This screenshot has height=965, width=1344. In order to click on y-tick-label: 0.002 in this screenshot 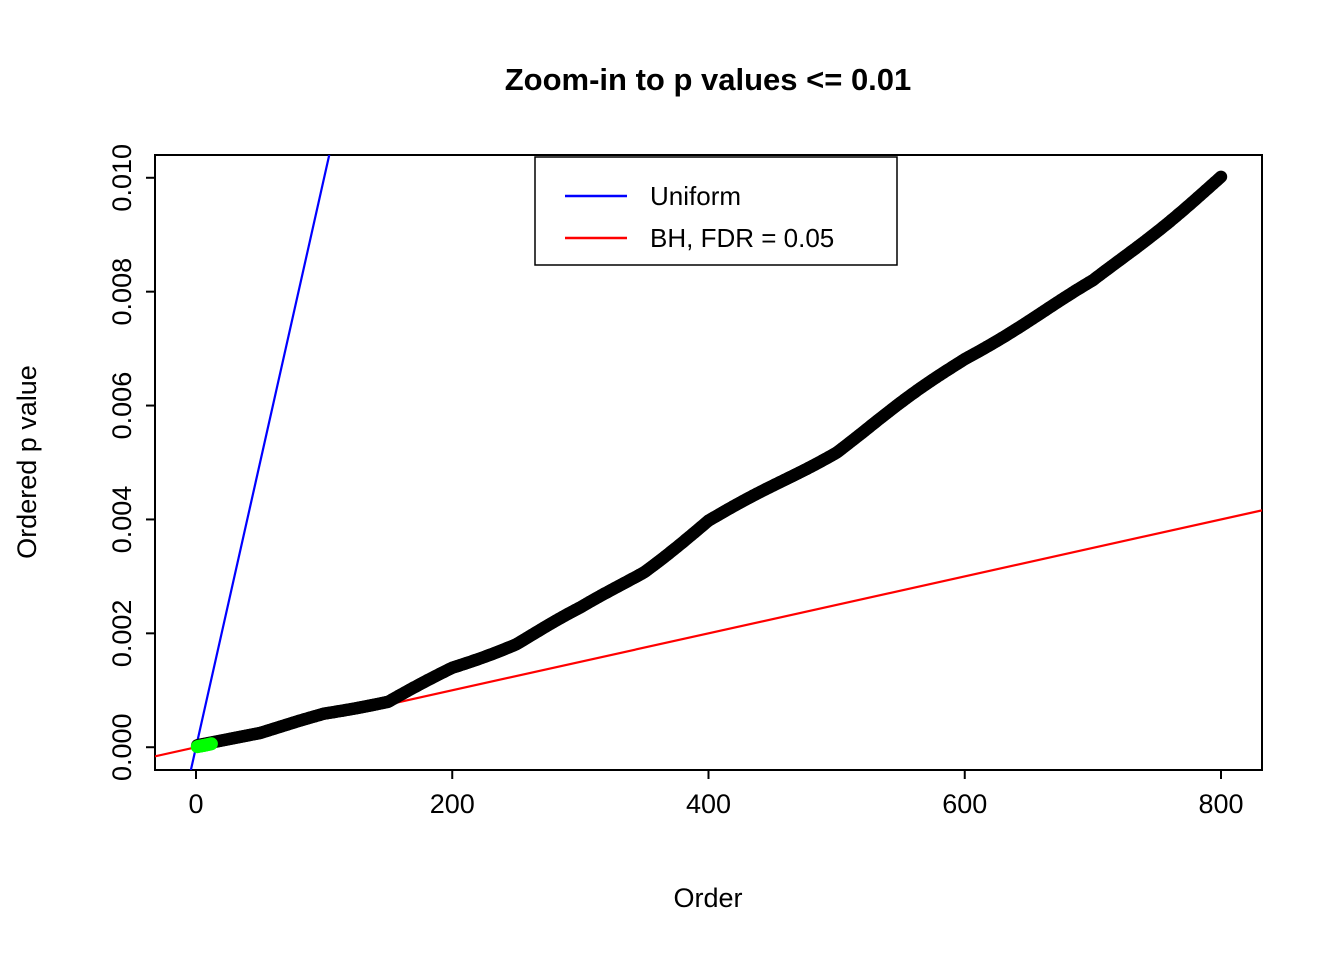, I will do `click(122, 634)`.